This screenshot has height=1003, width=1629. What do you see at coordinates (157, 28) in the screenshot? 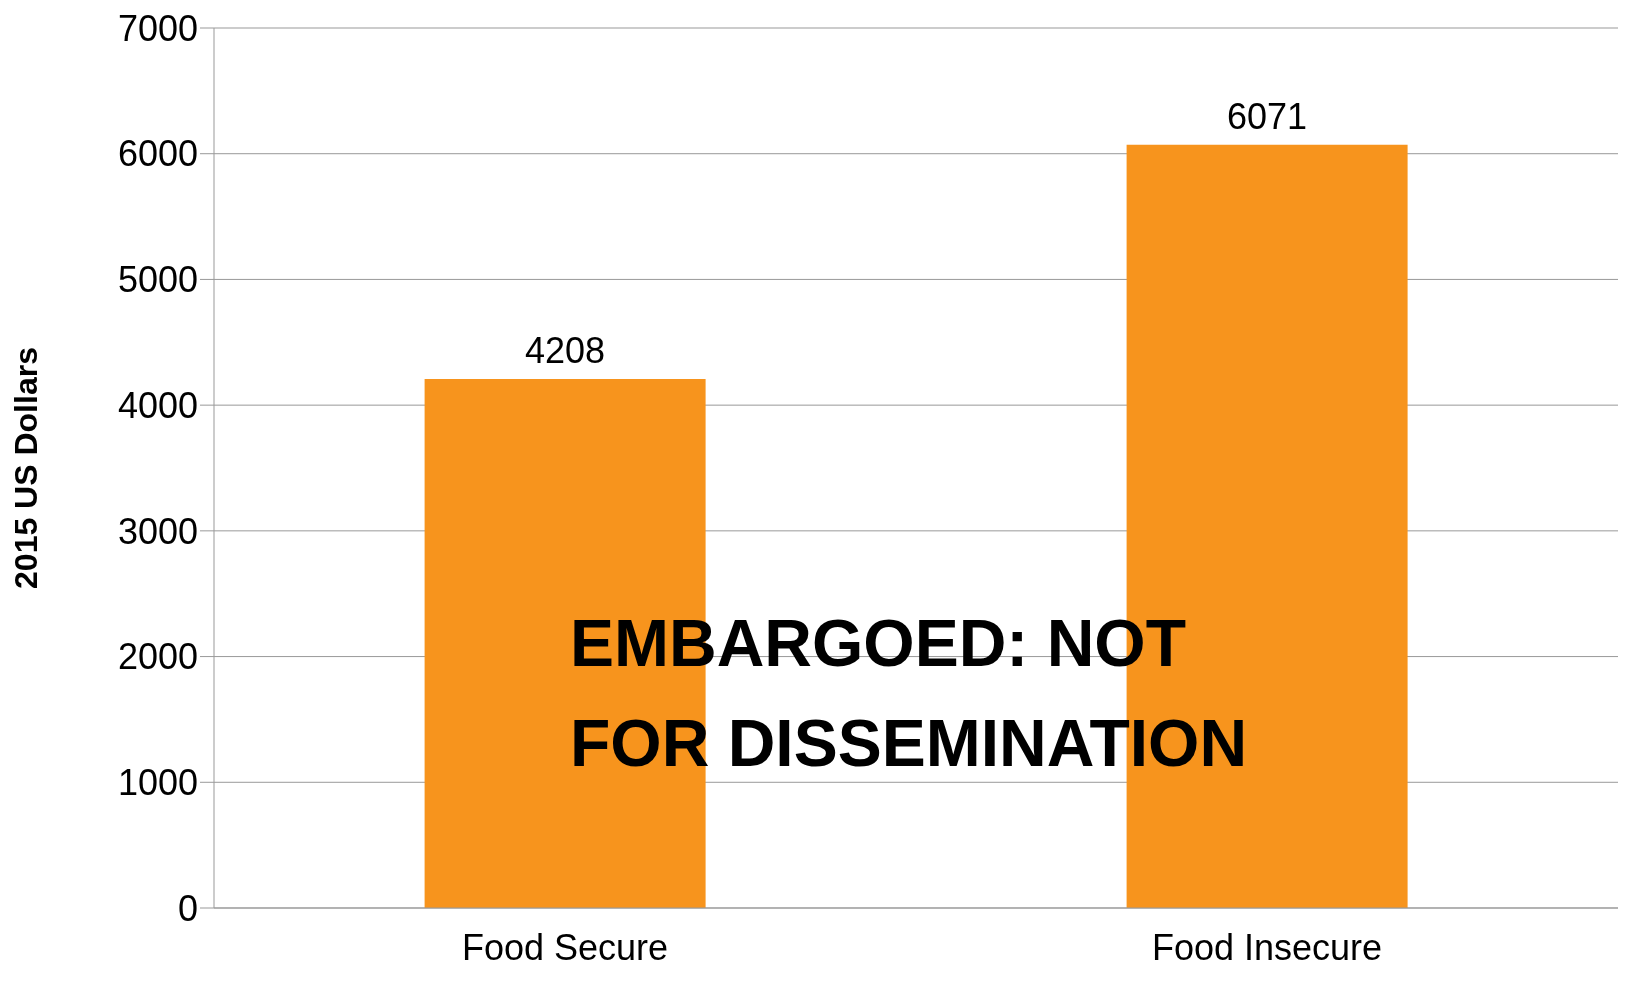
I see `y-tick-label: 7000` at bounding box center [157, 28].